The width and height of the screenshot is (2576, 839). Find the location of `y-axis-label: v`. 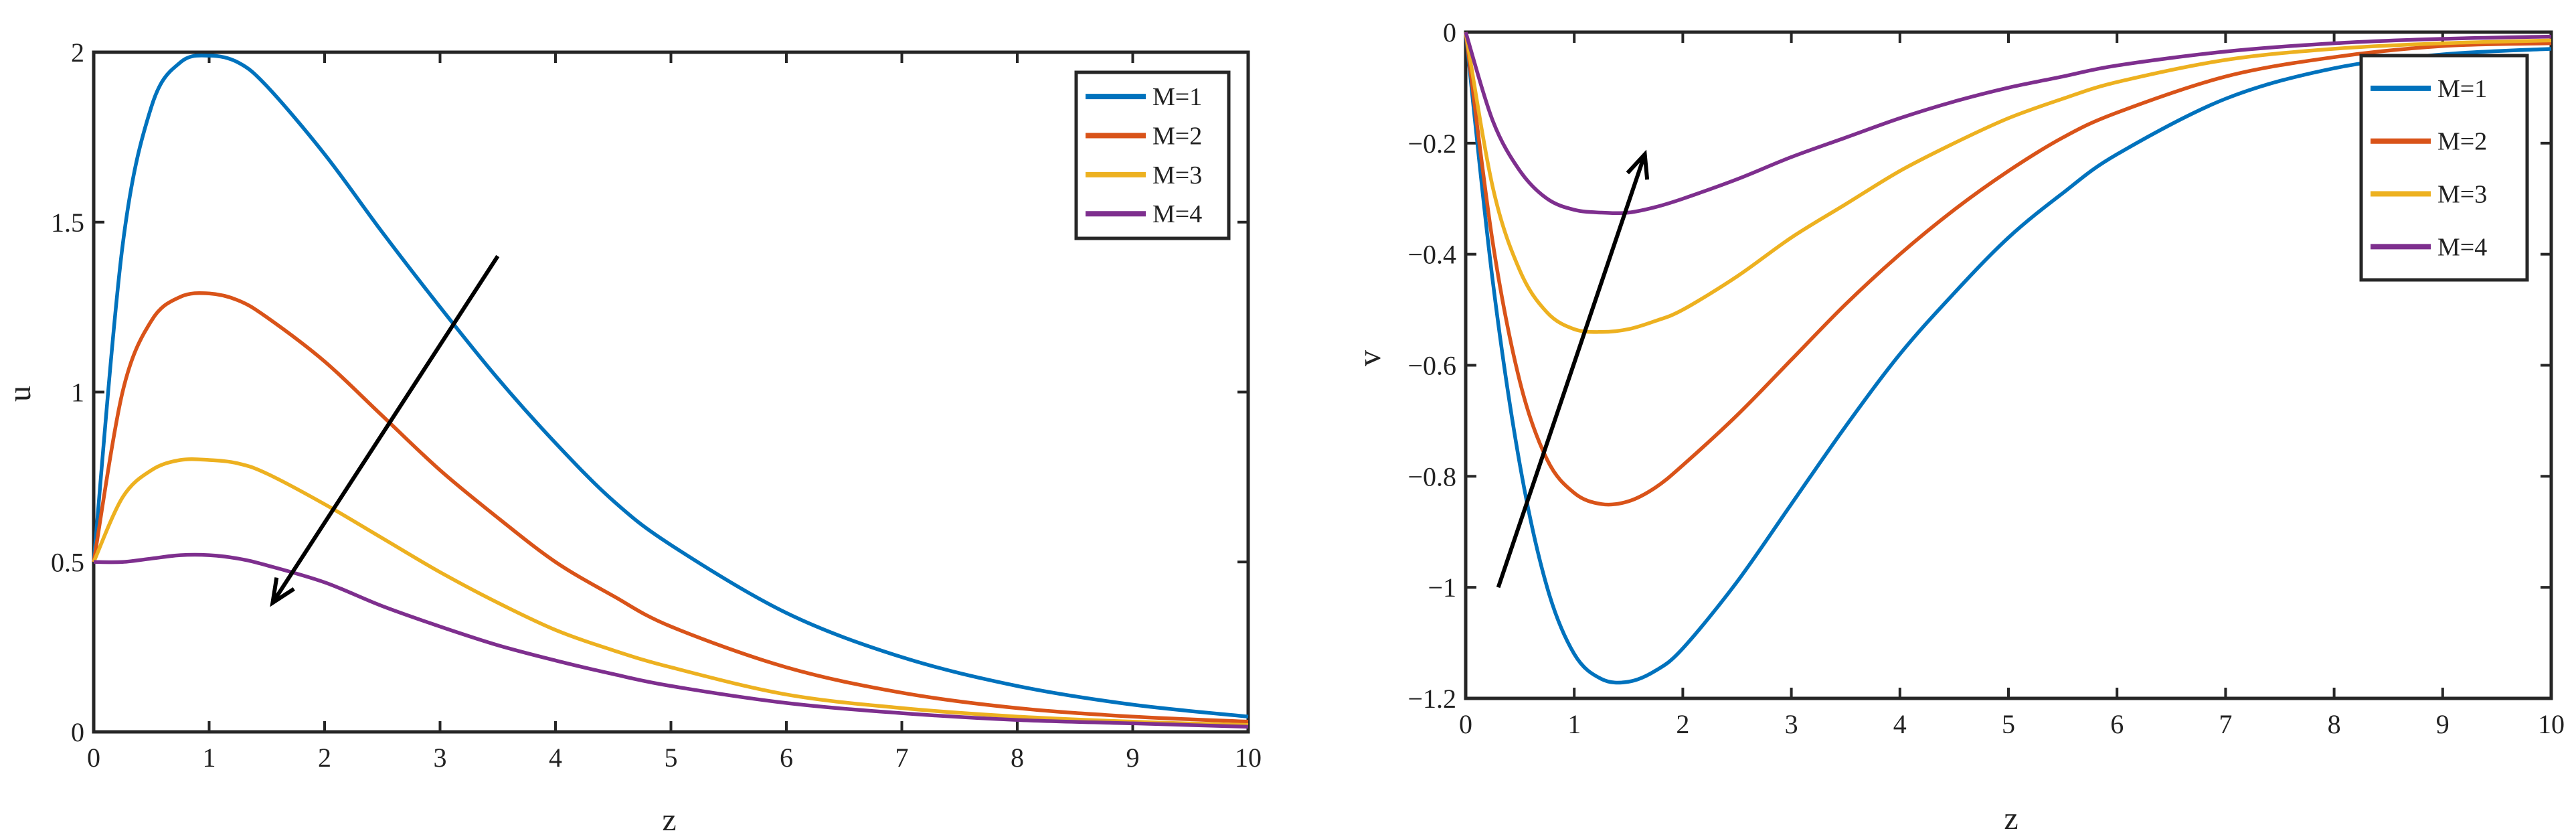

y-axis-label: v is located at coordinates (1369, 358).